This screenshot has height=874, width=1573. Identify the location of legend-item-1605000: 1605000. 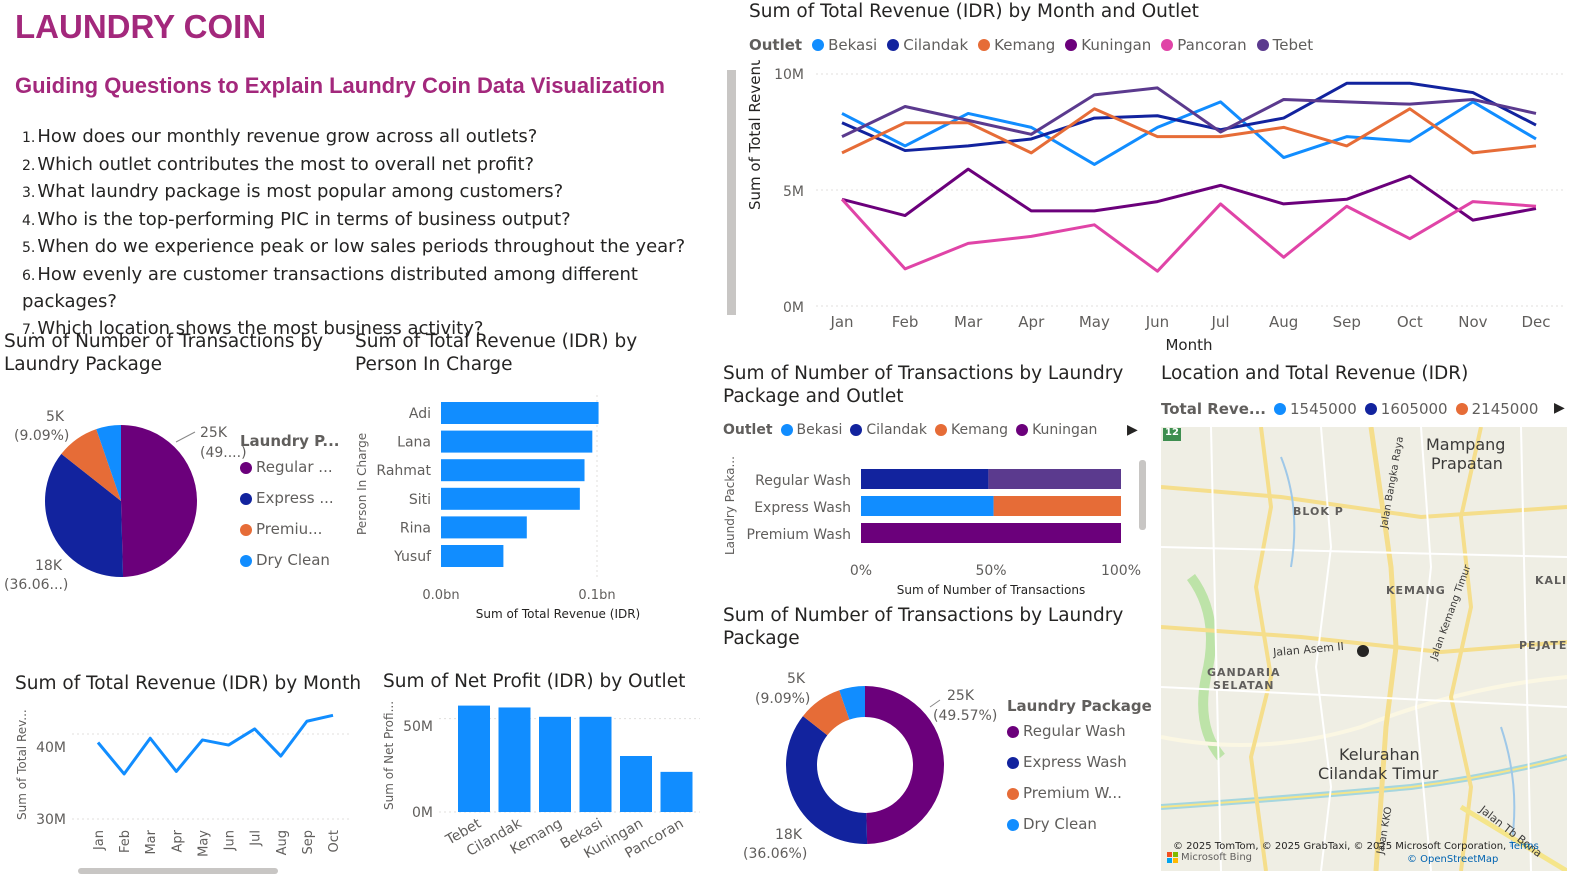
(1406, 409).